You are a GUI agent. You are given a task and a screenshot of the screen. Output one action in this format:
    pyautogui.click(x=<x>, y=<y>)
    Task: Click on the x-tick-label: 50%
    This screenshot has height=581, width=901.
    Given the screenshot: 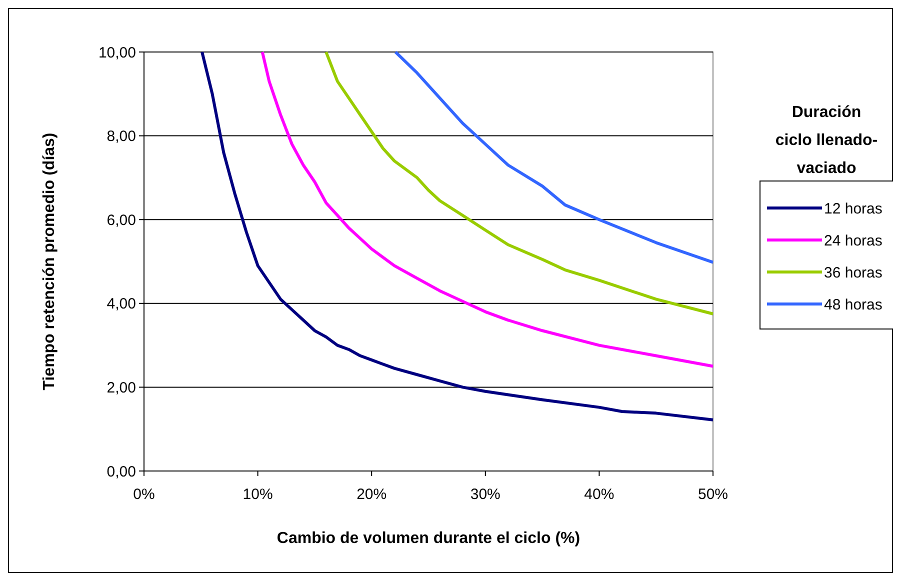 What is the action you would take?
    pyautogui.click(x=713, y=494)
    